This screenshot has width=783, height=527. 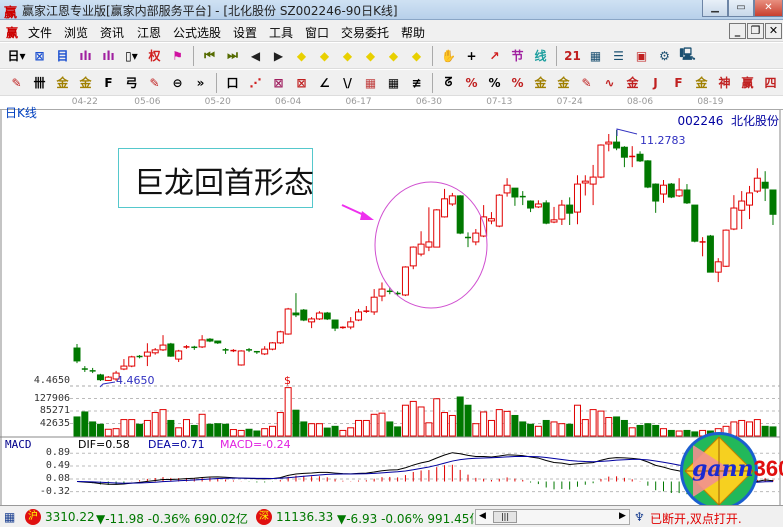 What do you see at coordinates (39, 83) in the screenshot?
I see `grid-icon: 卌` at bounding box center [39, 83].